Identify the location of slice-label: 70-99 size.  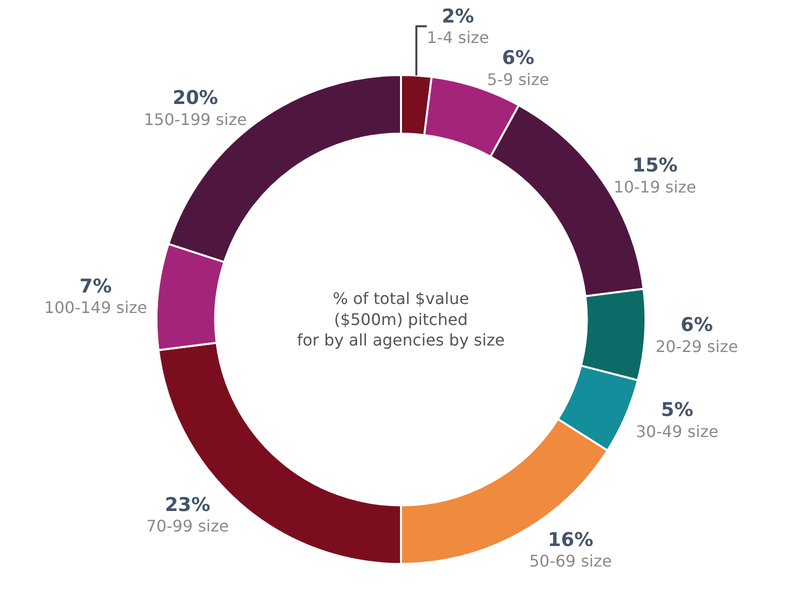
(187, 526).